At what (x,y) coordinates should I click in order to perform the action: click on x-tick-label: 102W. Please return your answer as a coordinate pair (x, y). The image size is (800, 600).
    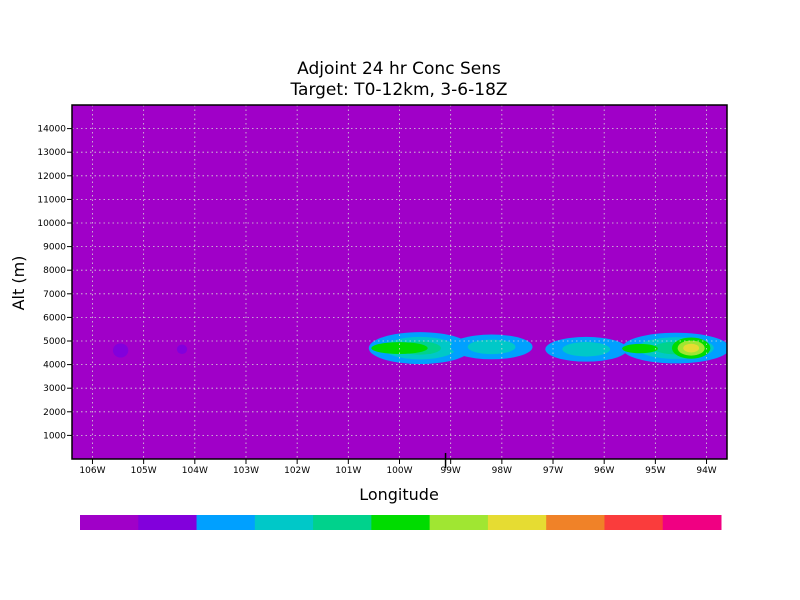
    Looking at the image, I should click on (297, 471).